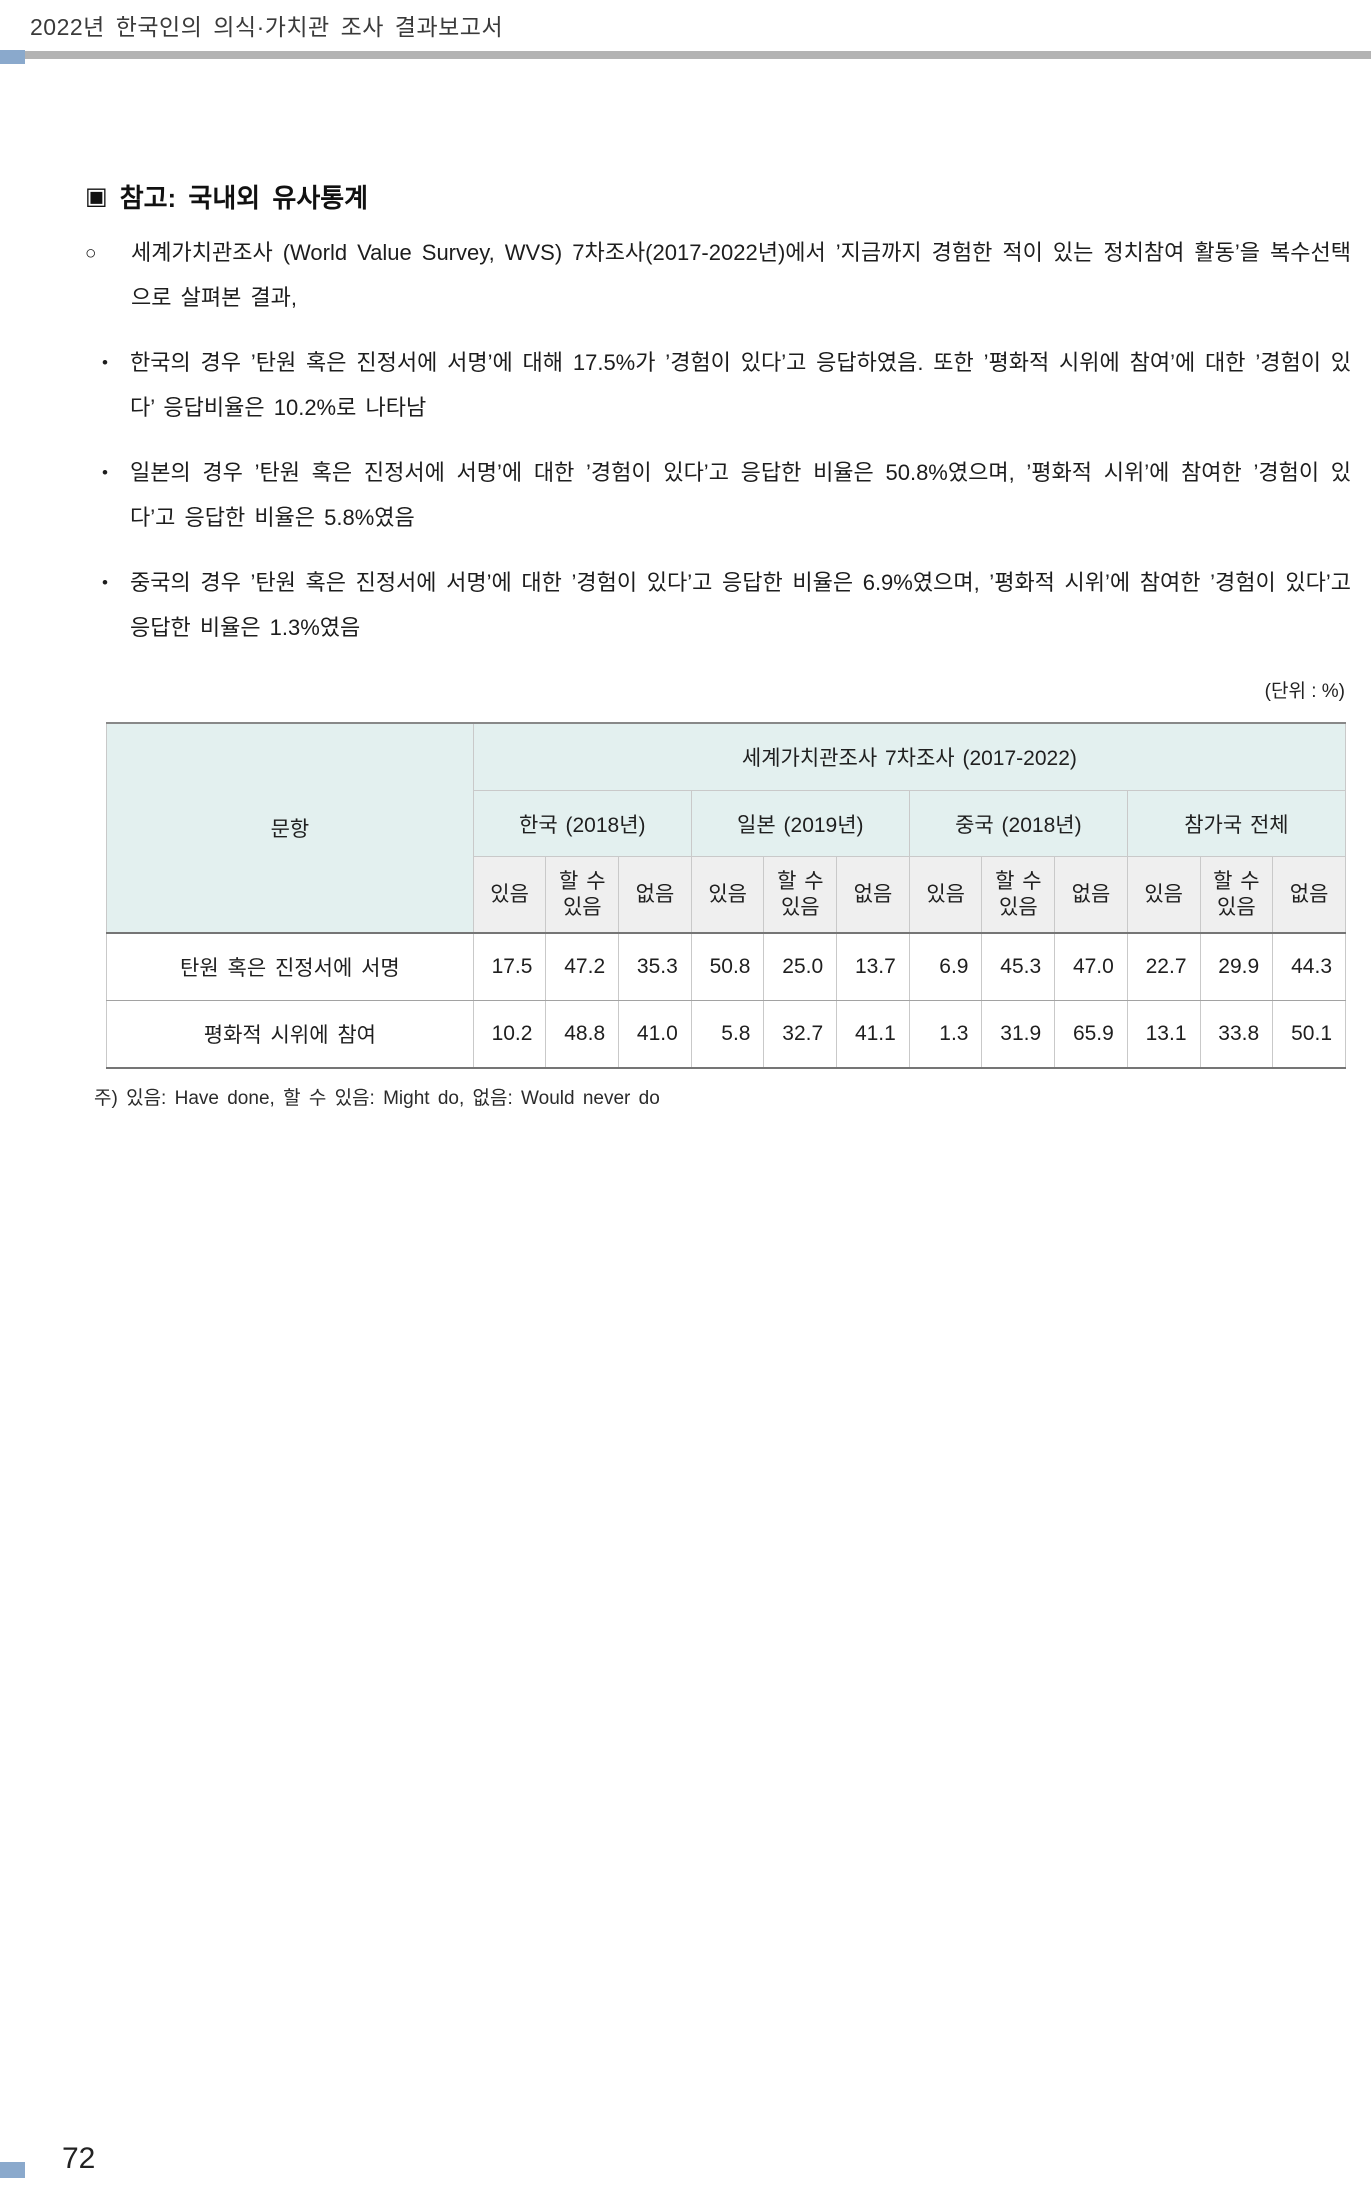 This screenshot has height=2204, width=1371. What do you see at coordinates (12, 57) in the screenshot?
I see `header-accent-square` at bounding box center [12, 57].